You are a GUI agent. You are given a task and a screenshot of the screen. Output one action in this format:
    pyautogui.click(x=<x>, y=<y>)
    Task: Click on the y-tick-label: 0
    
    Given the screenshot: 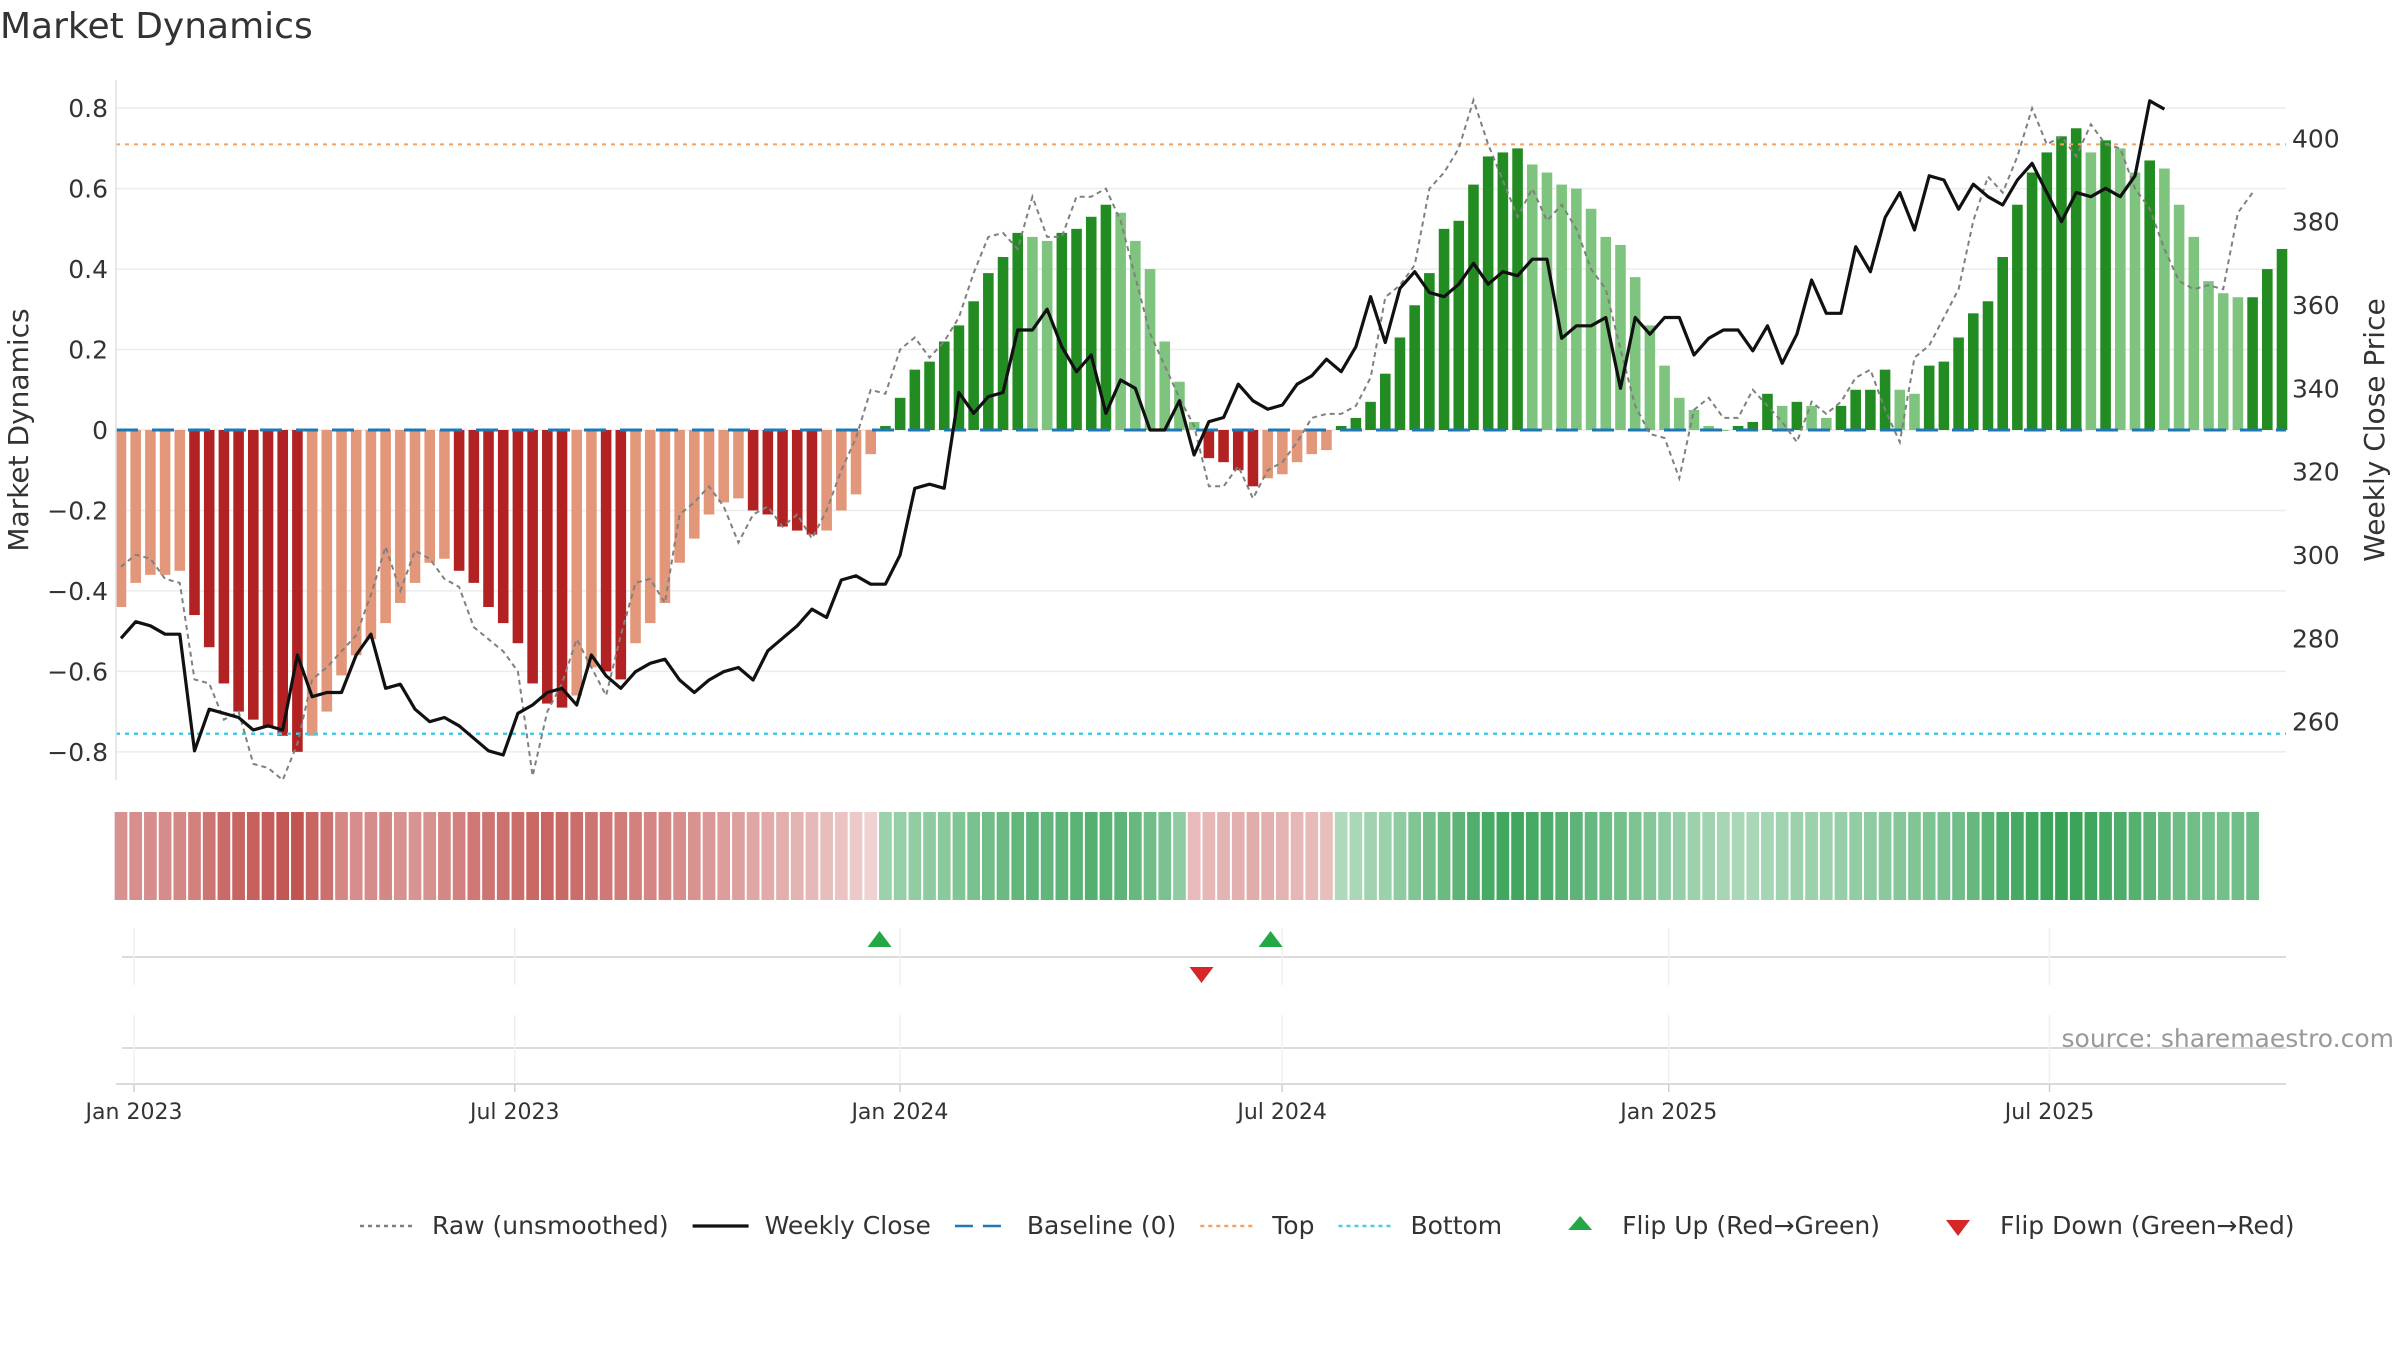 What is the action you would take?
    pyautogui.click(x=100, y=430)
    